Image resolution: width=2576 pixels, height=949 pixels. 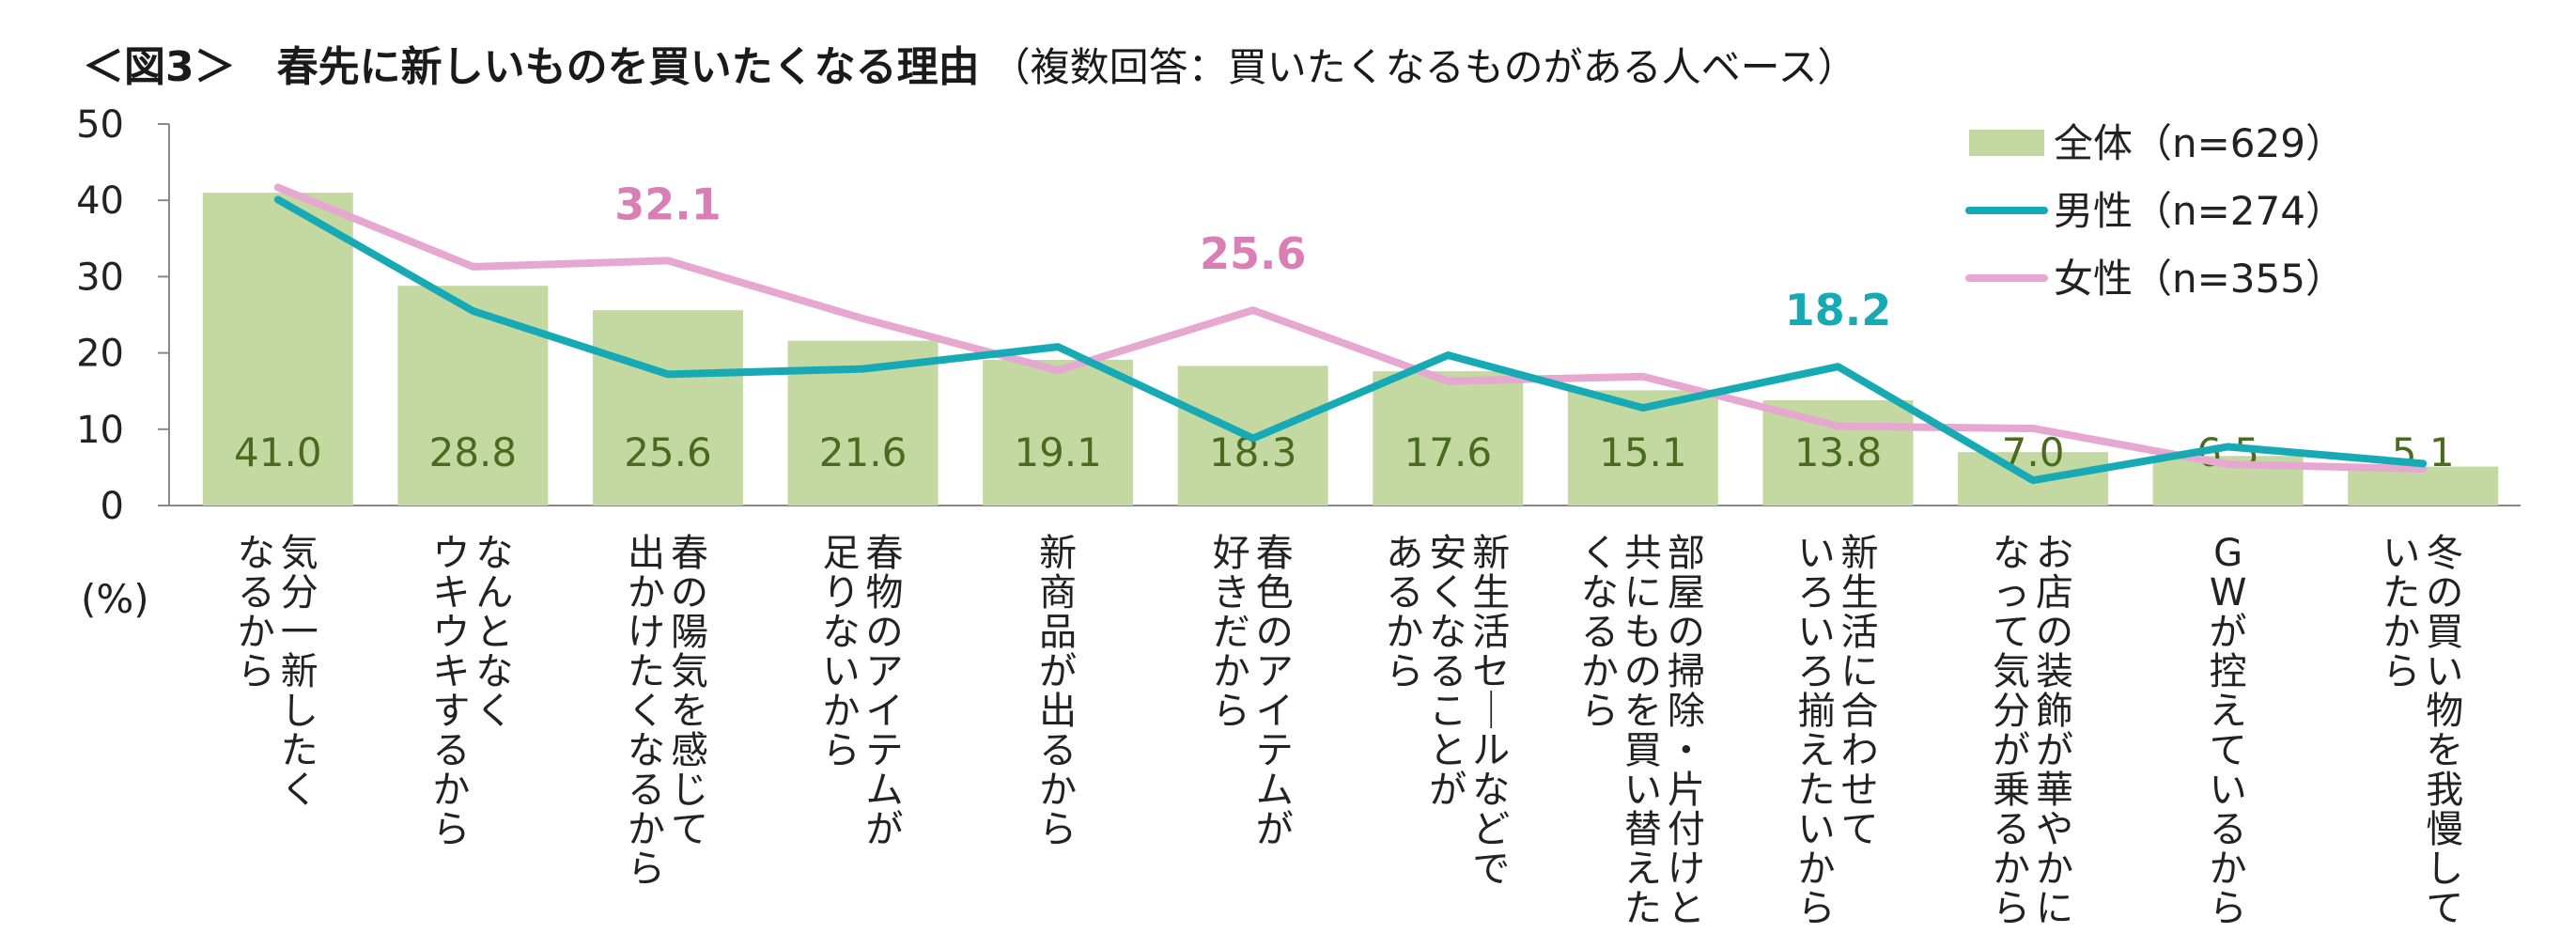 What do you see at coordinates (2199, 211) in the screenshot?
I see `legend-label: 男性（n=274）` at bounding box center [2199, 211].